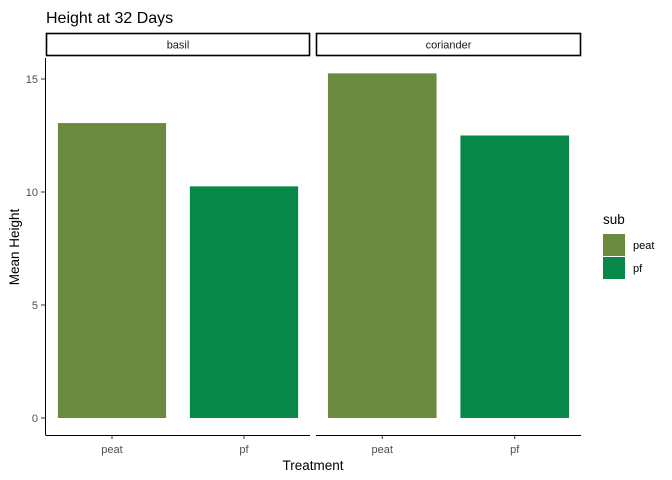  I want to click on y-axis-title: Mean Height, so click(14, 246).